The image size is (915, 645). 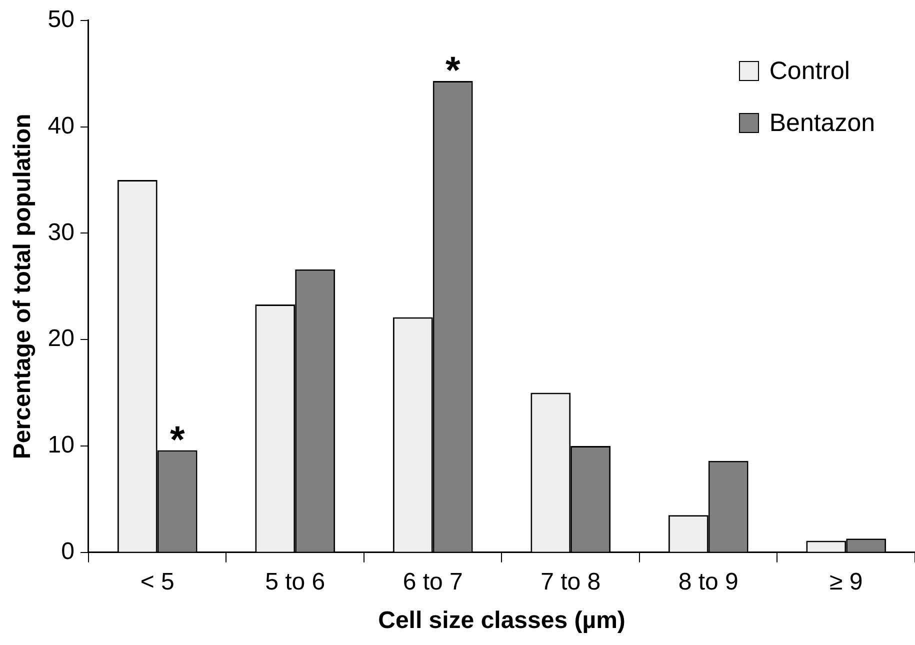 What do you see at coordinates (61, 126) in the screenshot?
I see `y-tick-label: 40` at bounding box center [61, 126].